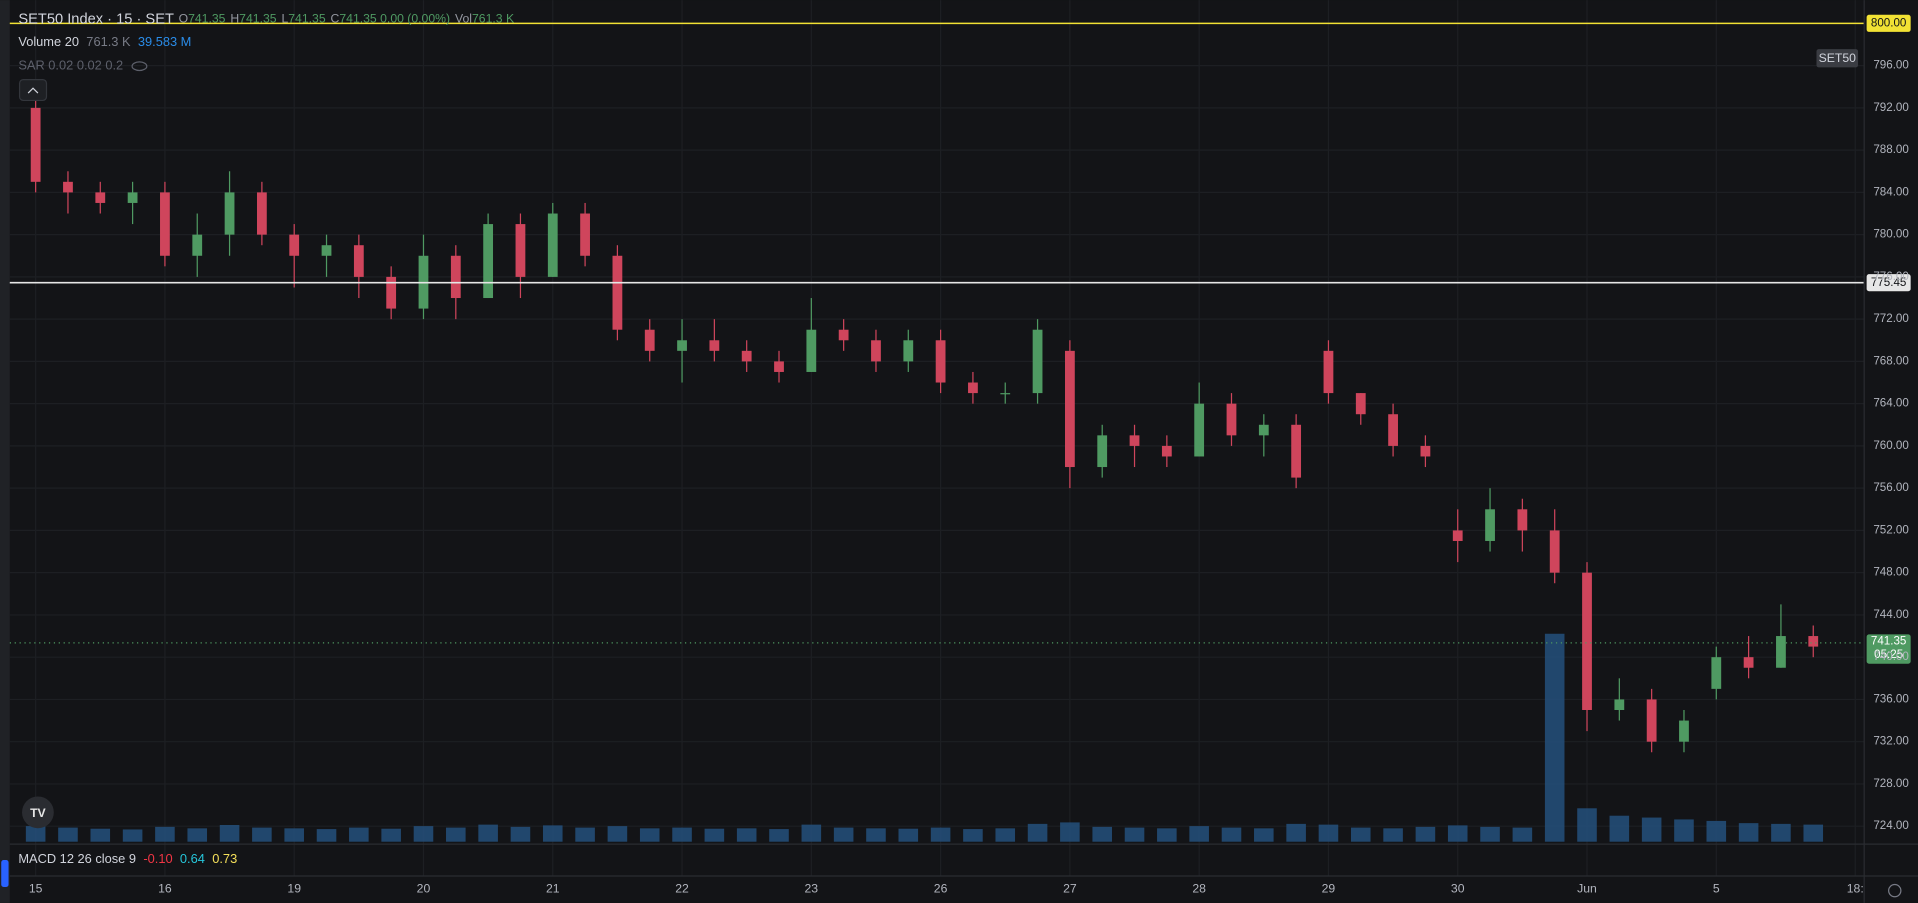 This screenshot has width=1918, height=903. What do you see at coordinates (1891, 234) in the screenshot?
I see `y-tick-label: 780.00` at bounding box center [1891, 234].